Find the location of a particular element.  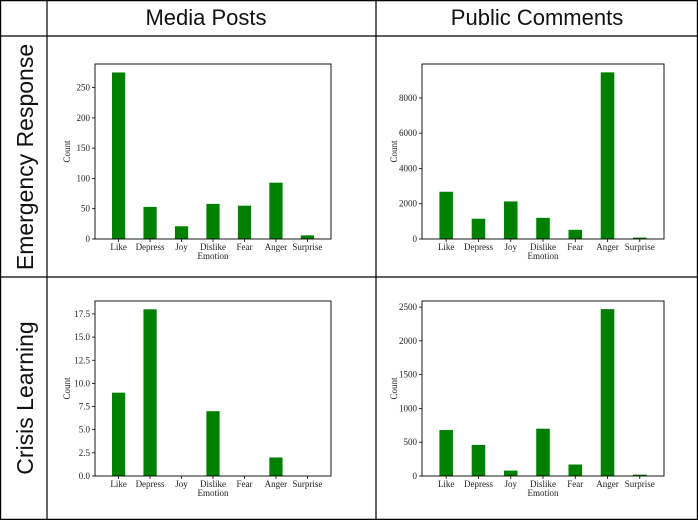

column-header-public-comments: Public Comments is located at coordinates (537, 17).